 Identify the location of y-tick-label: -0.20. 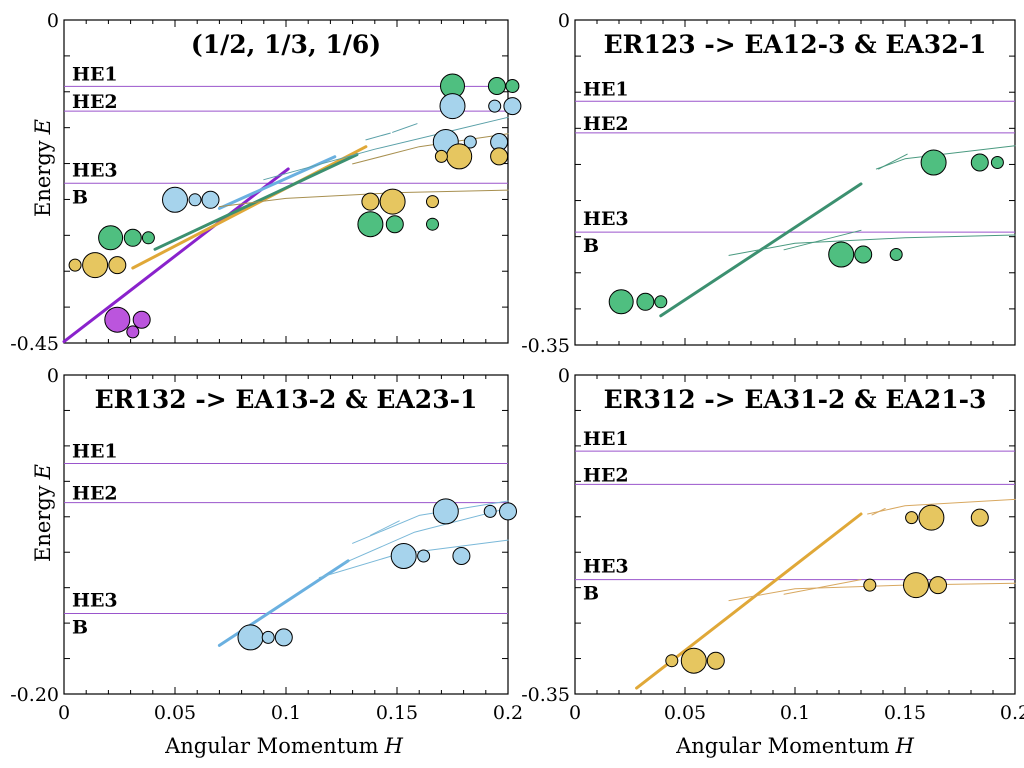
(34, 695).